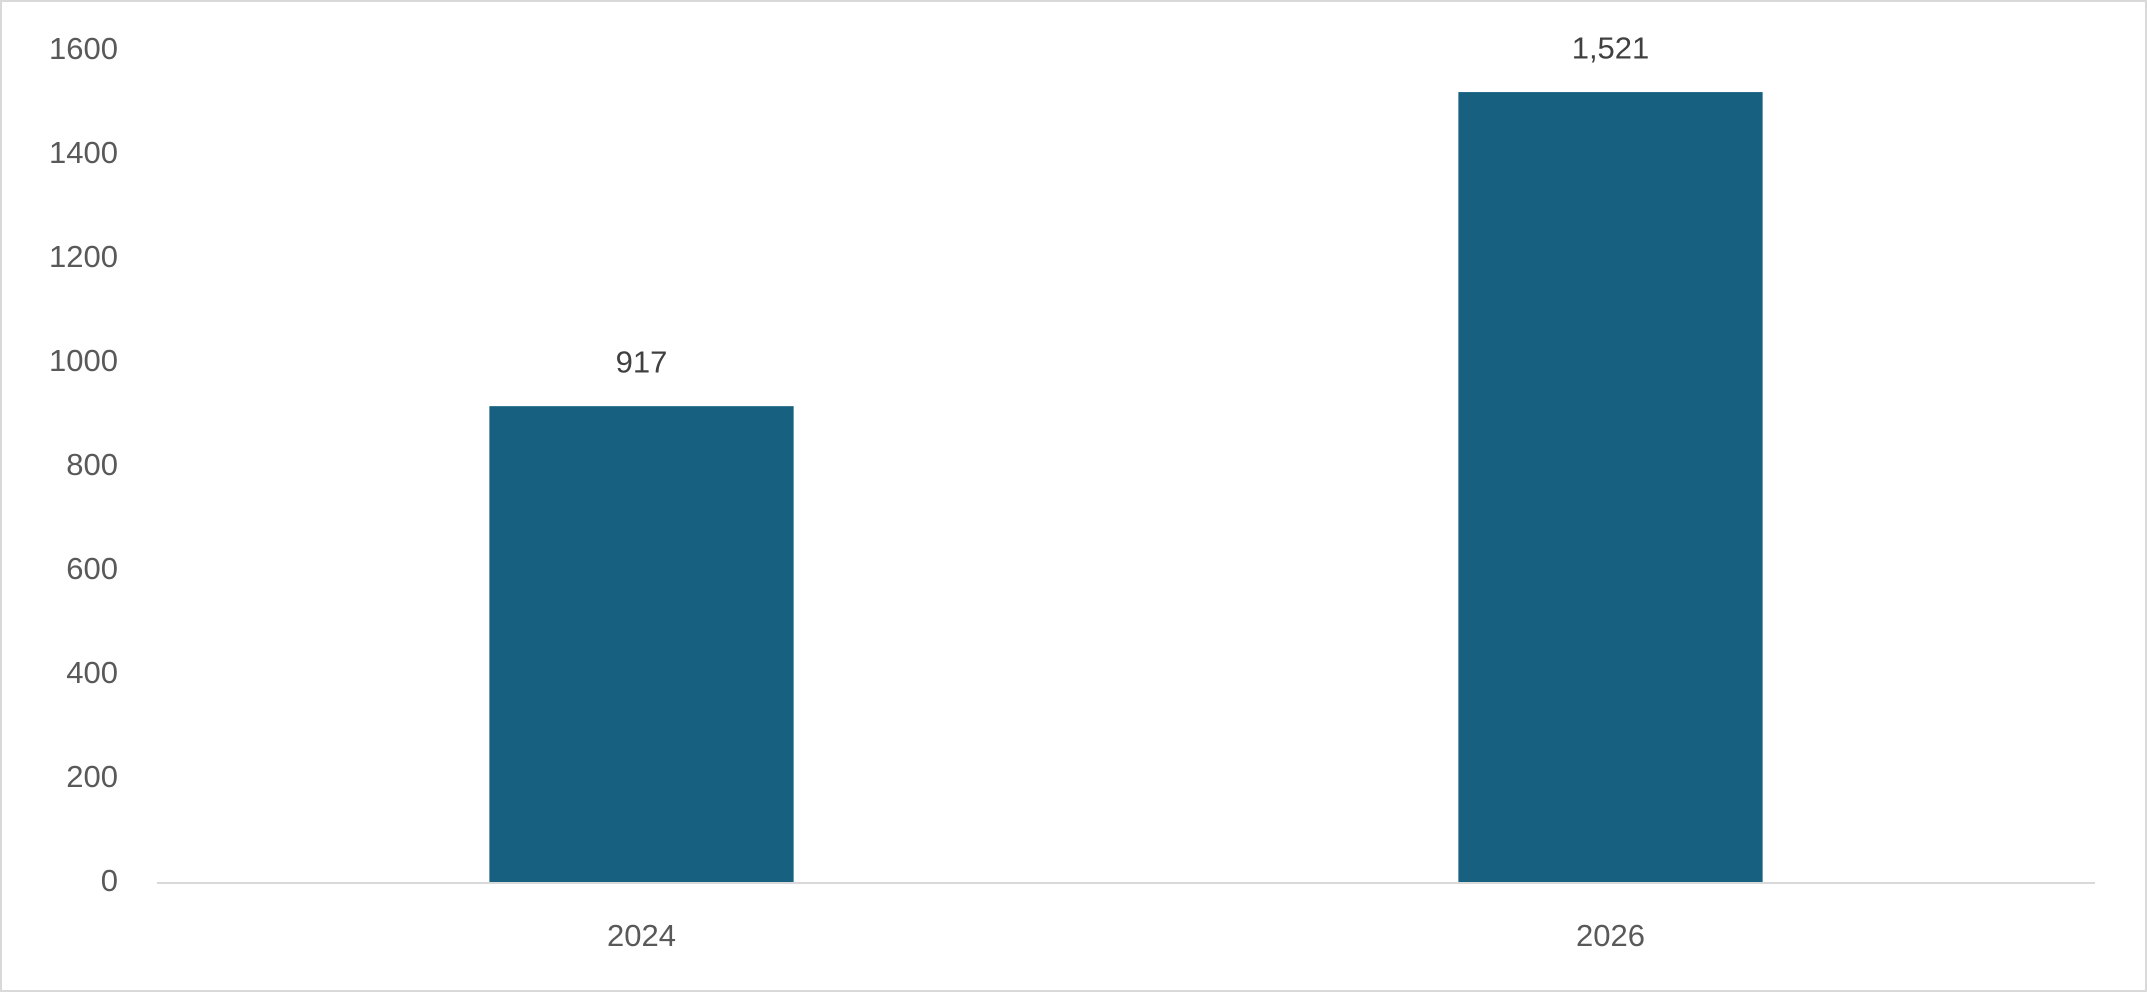 The width and height of the screenshot is (2147, 992). Describe the element at coordinates (92, 672) in the screenshot. I see `y-tick-label: 400` at that location.